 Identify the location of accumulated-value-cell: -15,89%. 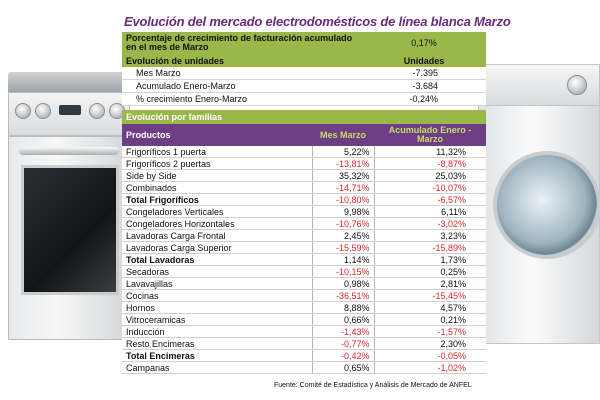
(429, 247).